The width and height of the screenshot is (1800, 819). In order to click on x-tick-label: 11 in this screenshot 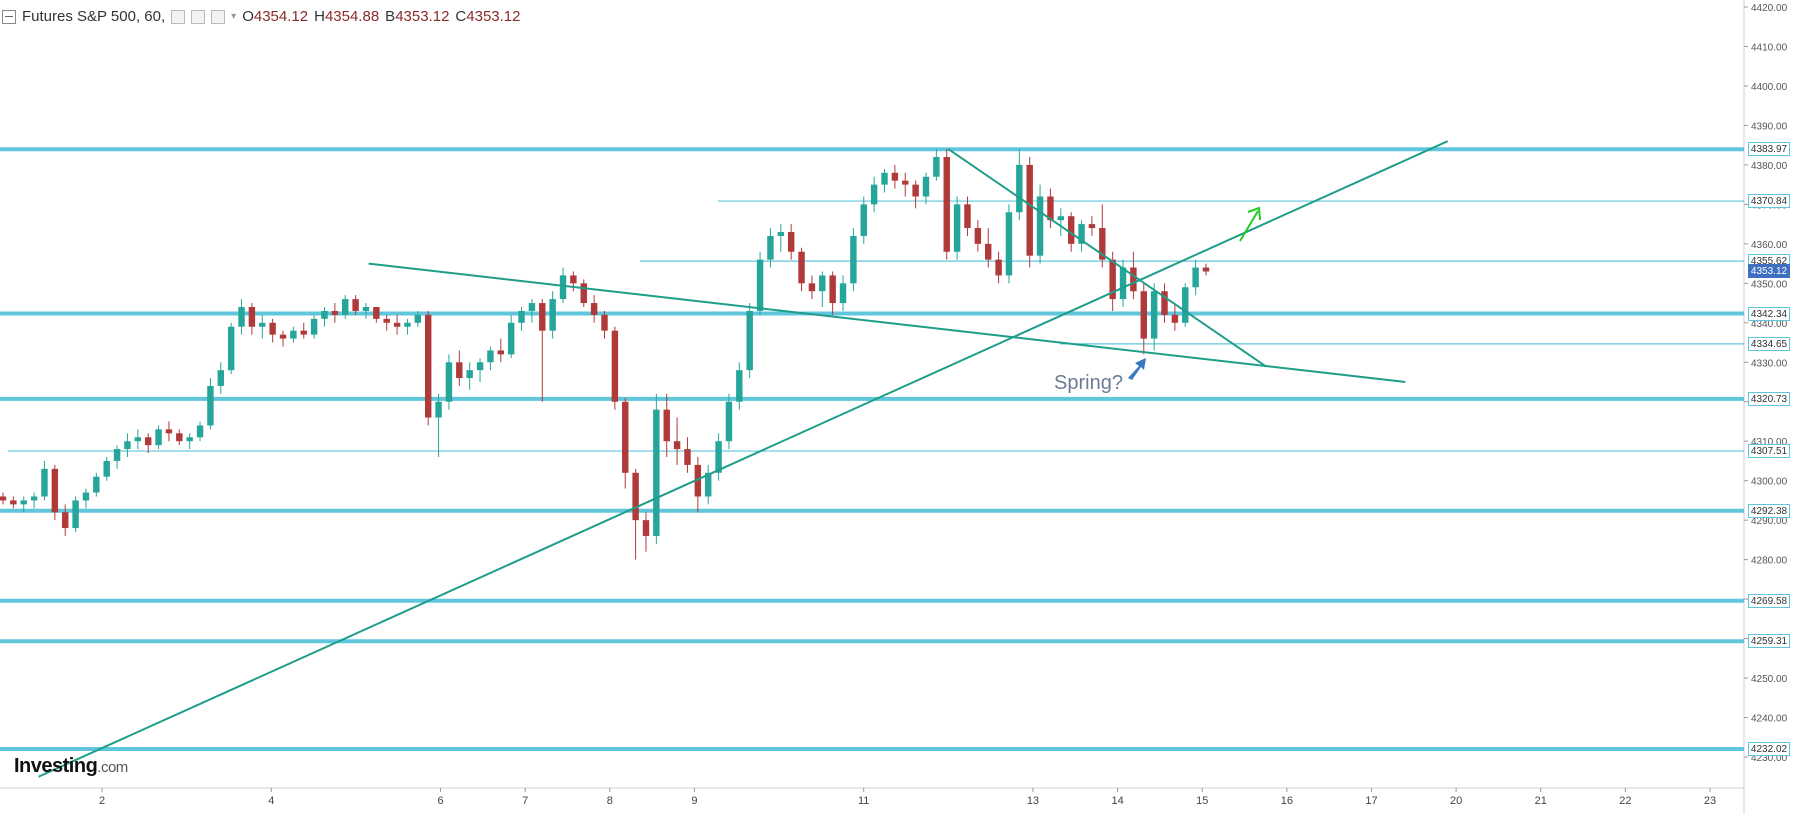, I will do `click(863, 801)`.